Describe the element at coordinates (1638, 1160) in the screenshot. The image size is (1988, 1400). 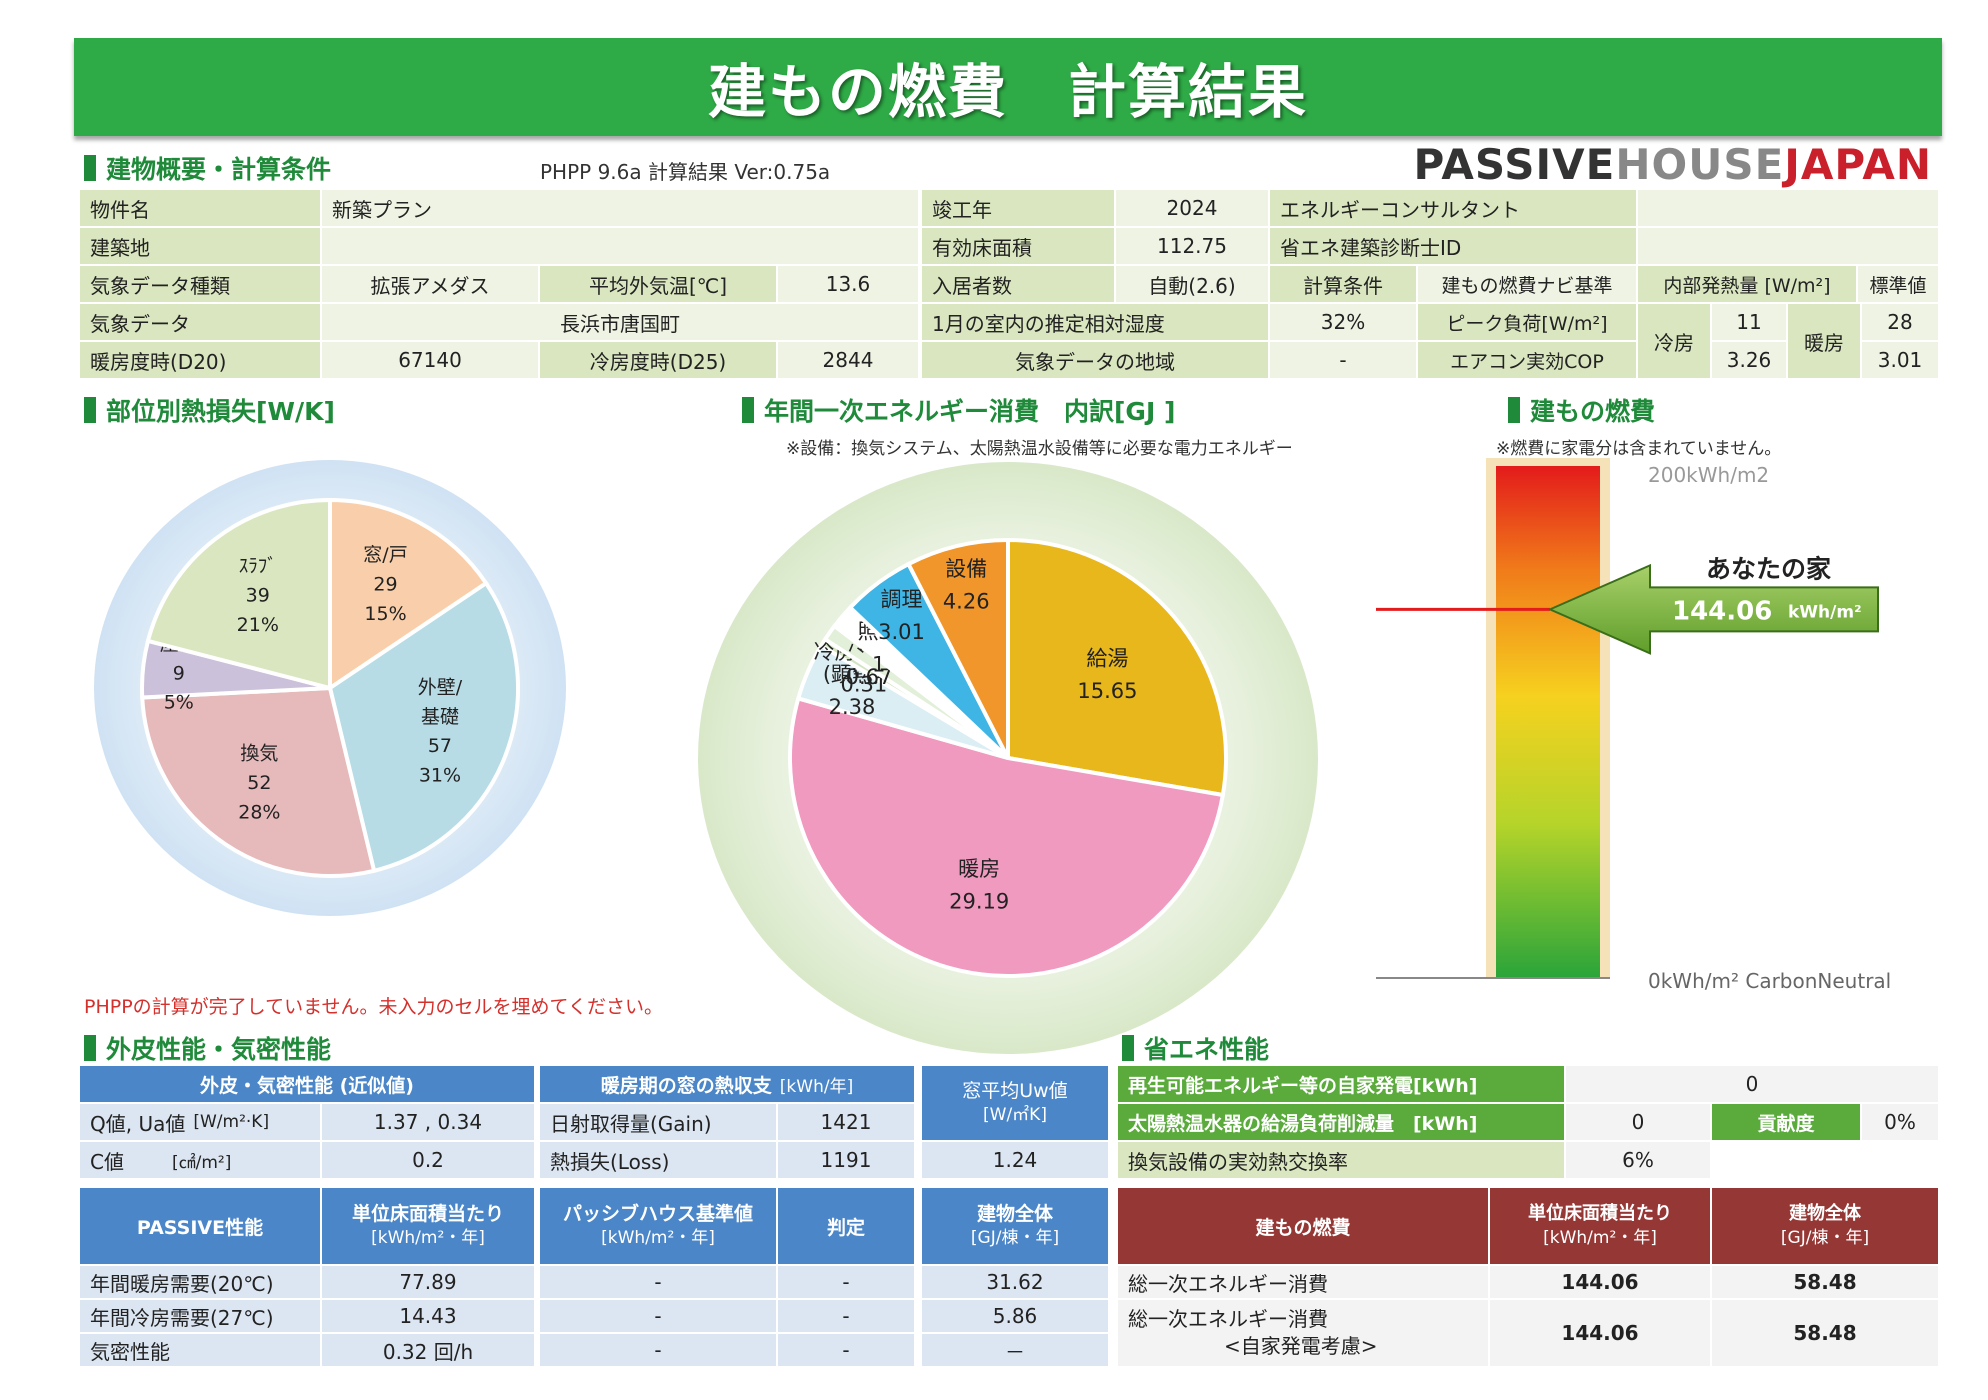
I see `vent-value: 6%` at that location.